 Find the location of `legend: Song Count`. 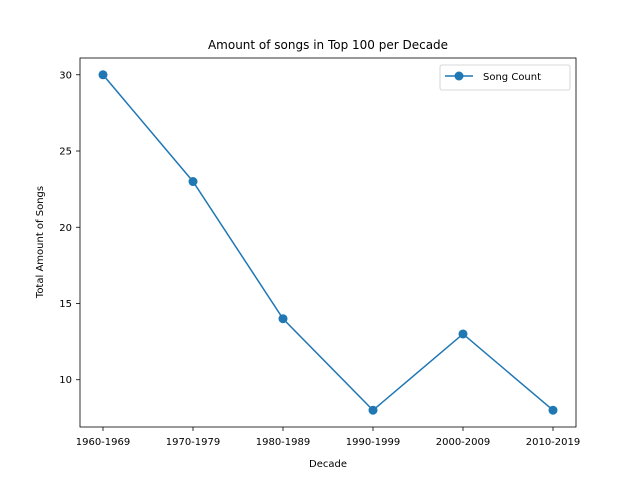

legend: Song Count is located at coordinates (505, 77).